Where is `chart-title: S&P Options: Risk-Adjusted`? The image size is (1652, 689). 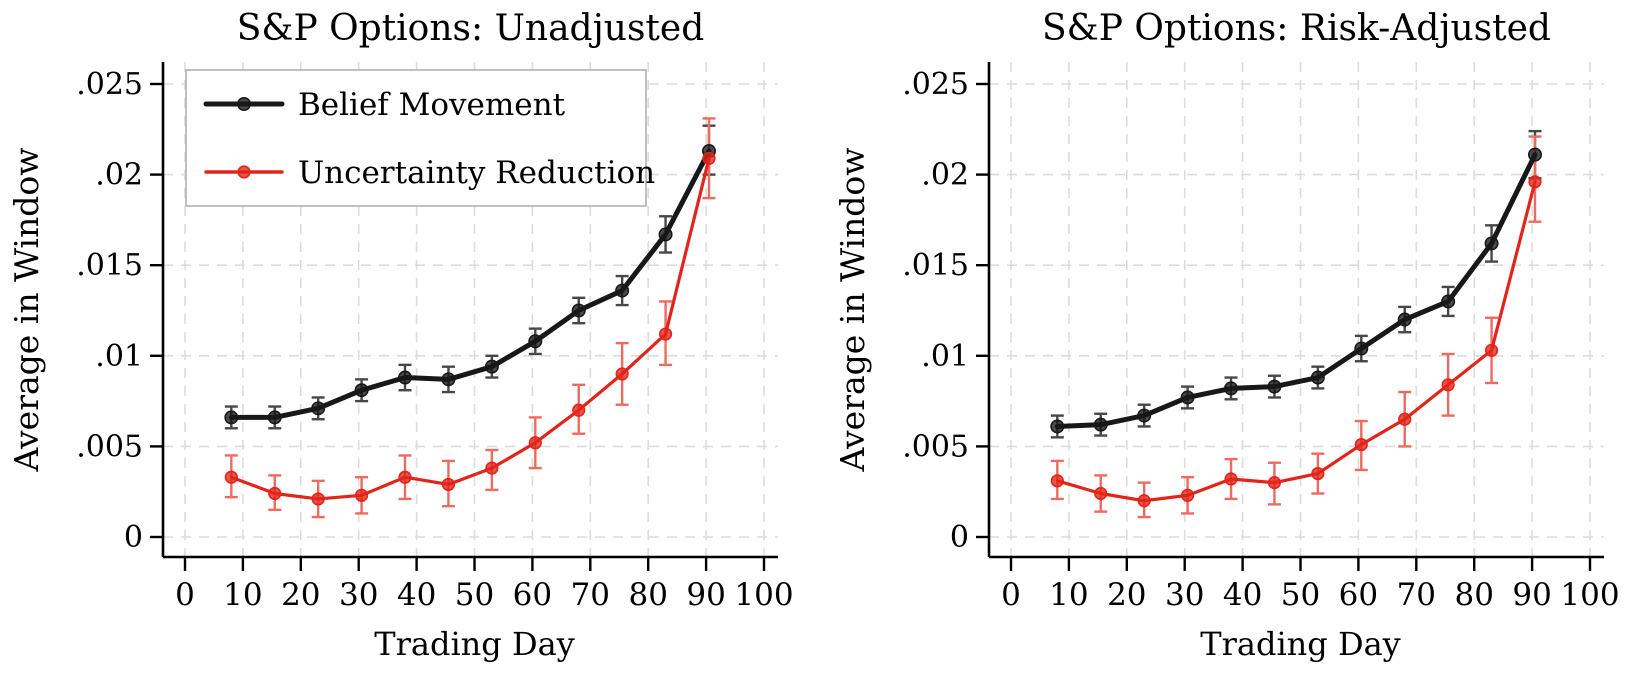 chart-title: S&P Options: Risk-Adjusted is located at coordinates (1296, 28).